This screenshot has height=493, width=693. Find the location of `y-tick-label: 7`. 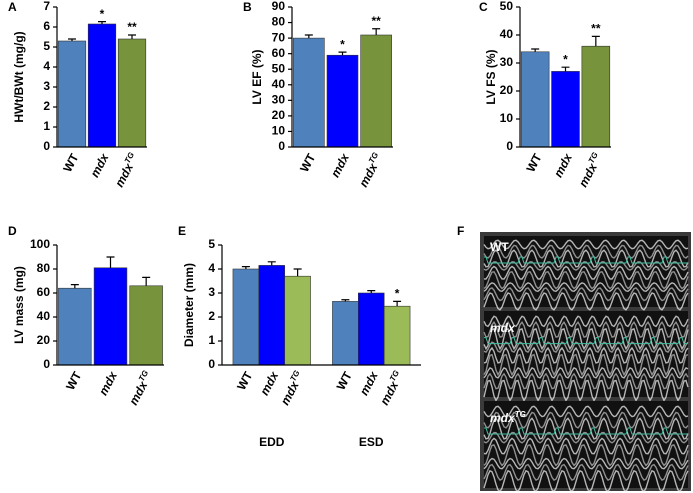

y-tick-label: 7 is located at coordinates (46, 6).